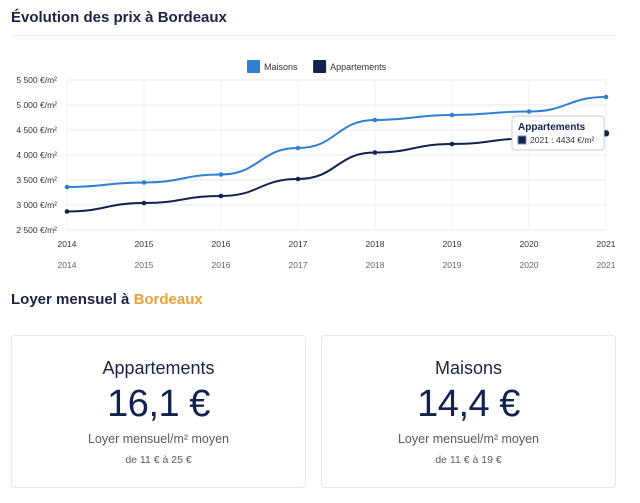  What do you see at coordinates (468, 368) in the screenshot?
I see `rent-card-title: Maisons` at bounding box center [468, 368].